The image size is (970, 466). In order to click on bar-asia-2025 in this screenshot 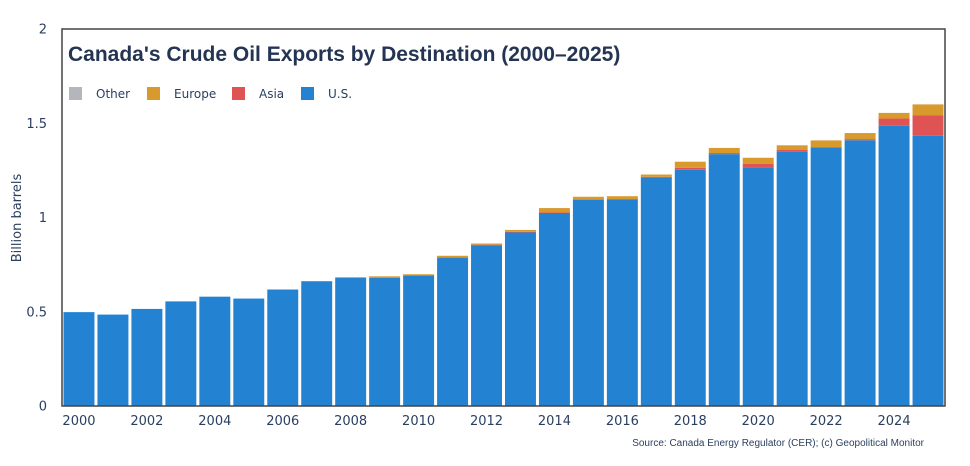, I will do `click(928, 125)`.